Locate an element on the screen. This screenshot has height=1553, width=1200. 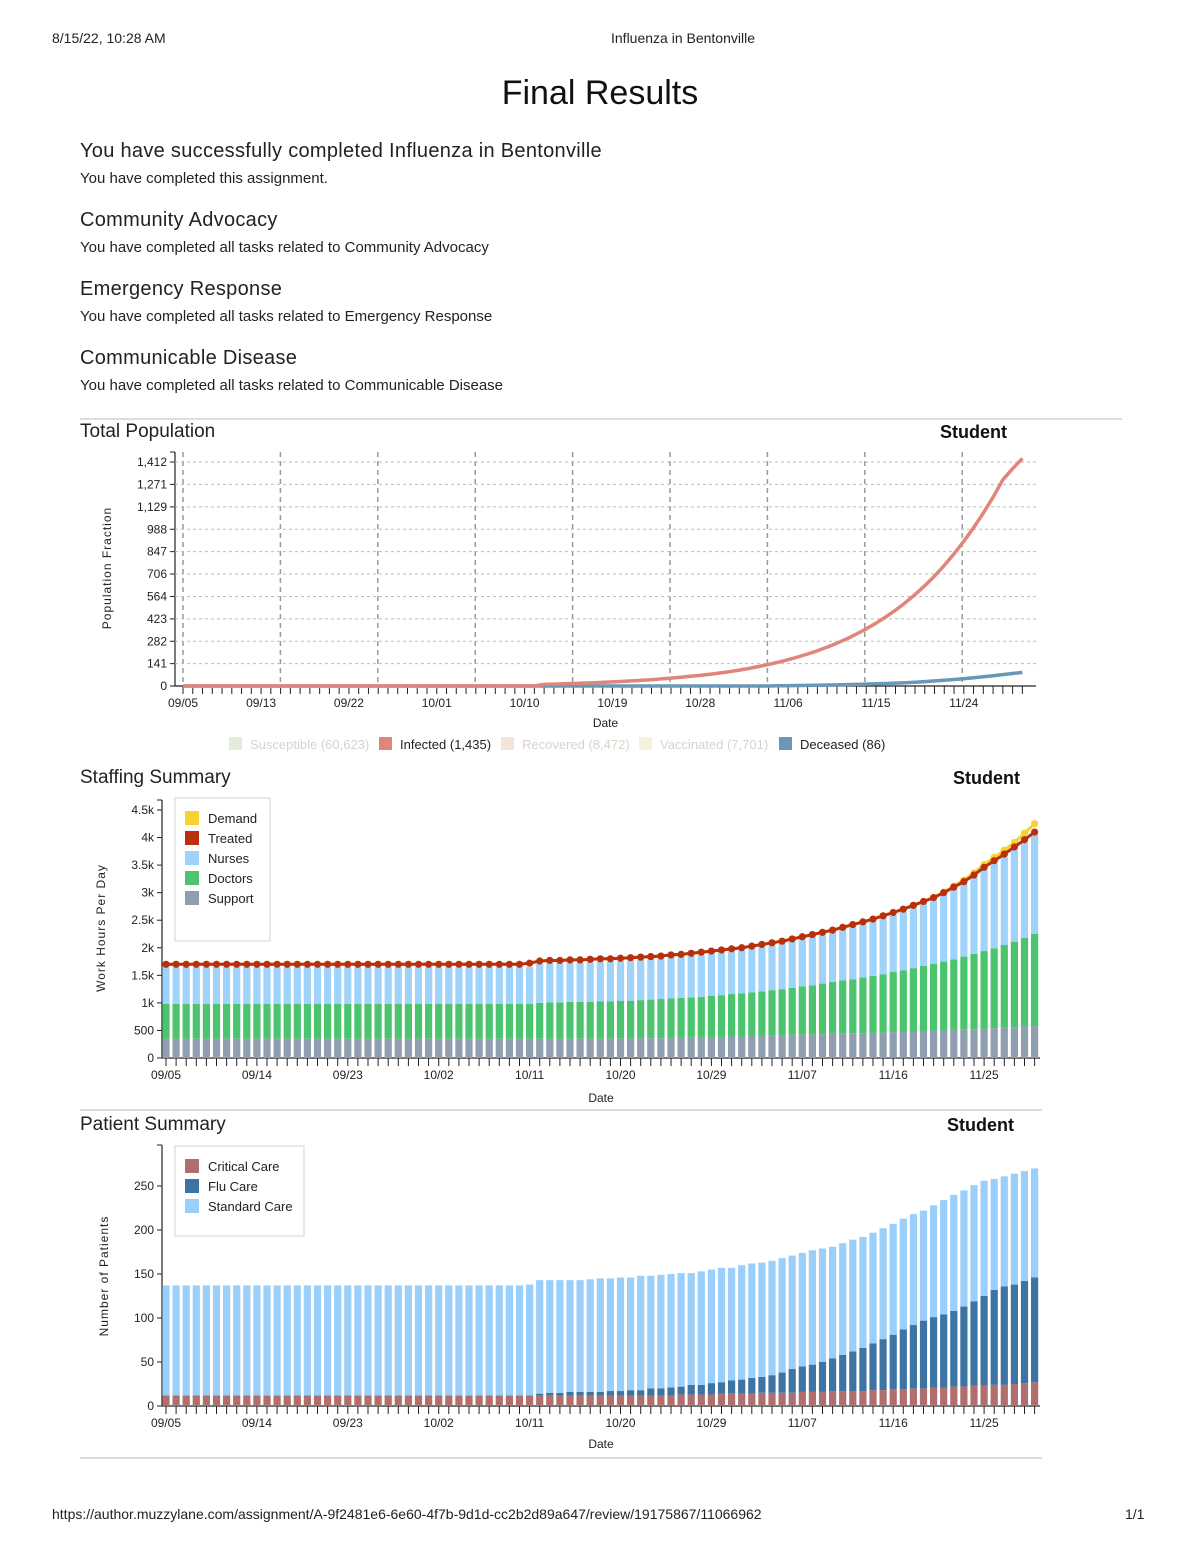
x-tick-label: 11/06 is located at coordinates (788, 703).